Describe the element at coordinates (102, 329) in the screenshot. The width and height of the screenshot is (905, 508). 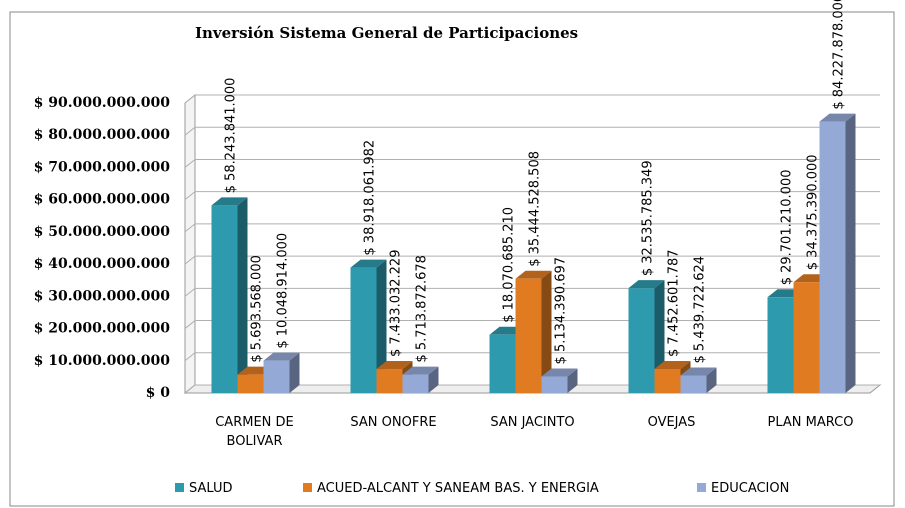
I see `y-tick-label: $ 20.000.000.000` at that location.